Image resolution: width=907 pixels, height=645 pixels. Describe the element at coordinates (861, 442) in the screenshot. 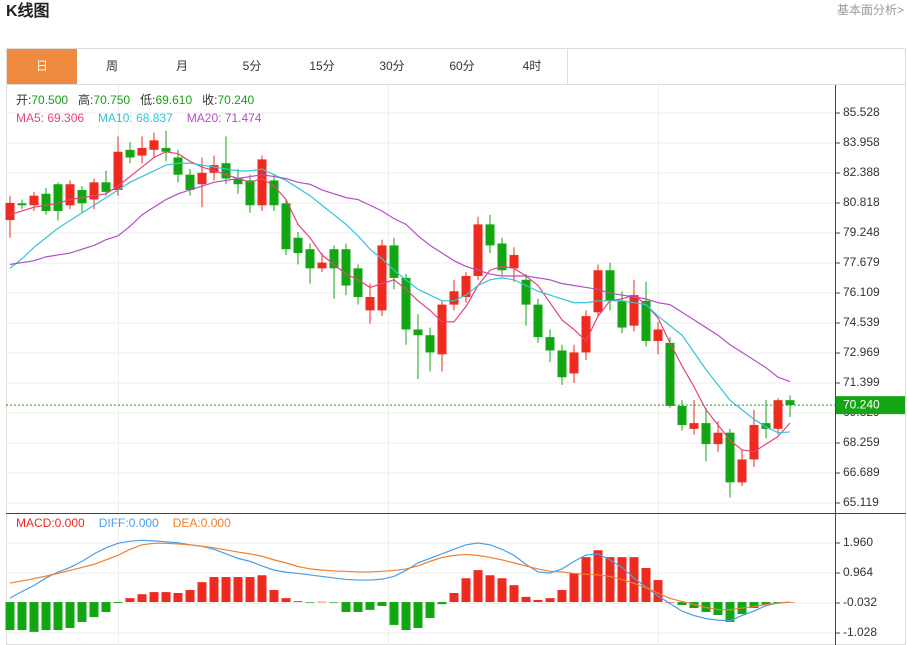

I see `y-tick-label: 68.259` at that location.